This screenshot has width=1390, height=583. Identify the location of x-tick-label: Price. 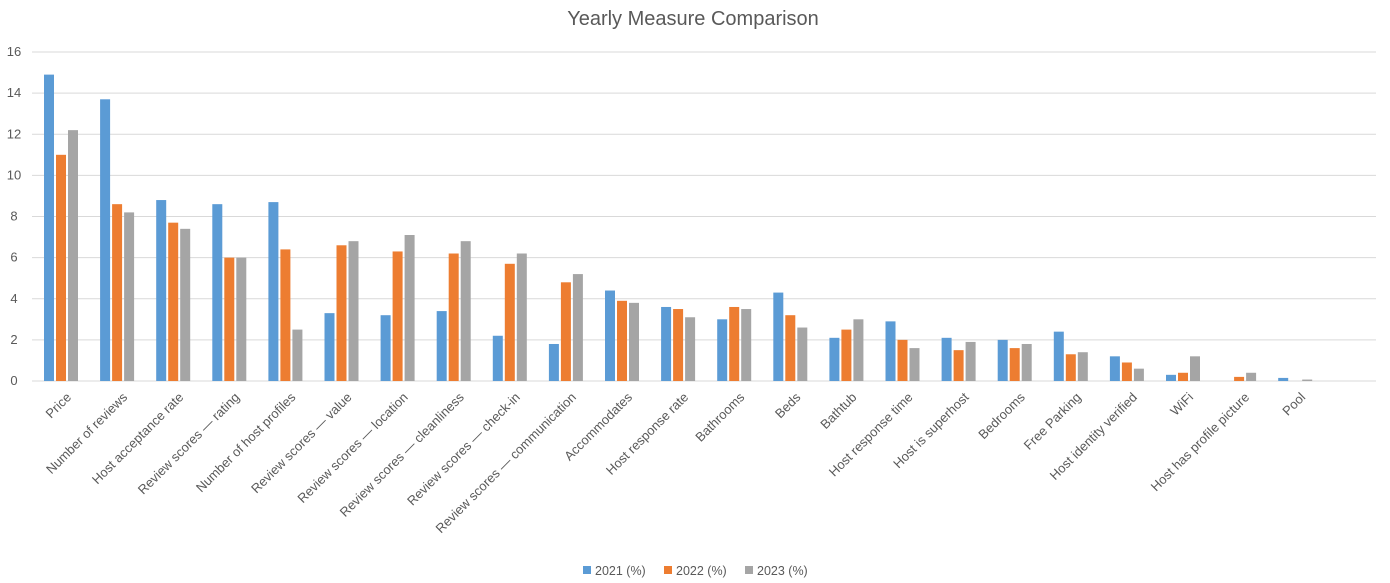
(59, 406).